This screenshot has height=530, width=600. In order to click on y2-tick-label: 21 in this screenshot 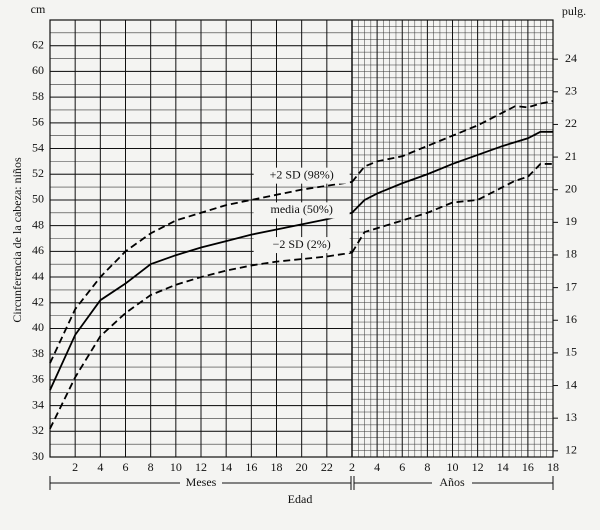, I will do `click(571, 156)`.